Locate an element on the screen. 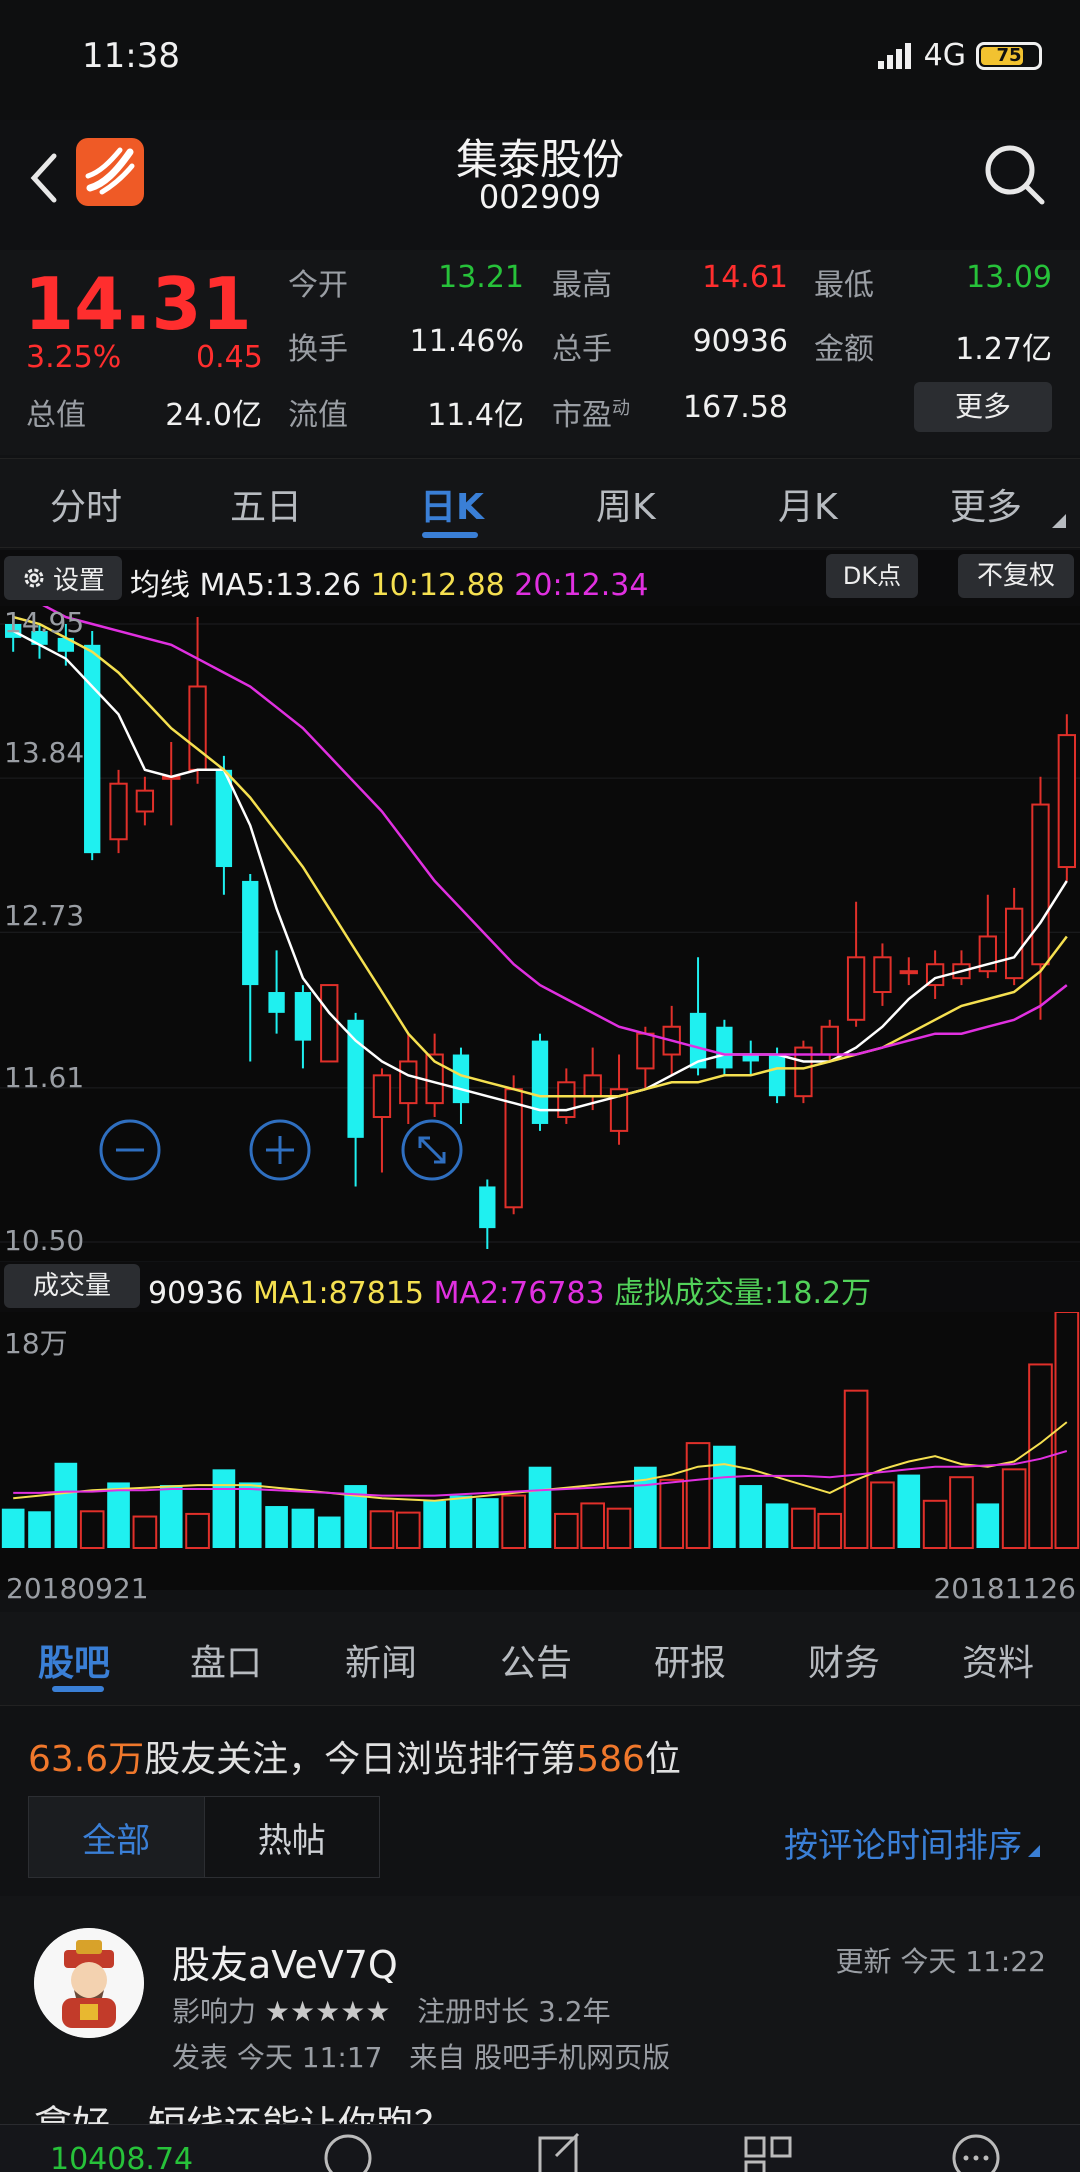  tab-more: 更多 is located at coordinates (986, 507).